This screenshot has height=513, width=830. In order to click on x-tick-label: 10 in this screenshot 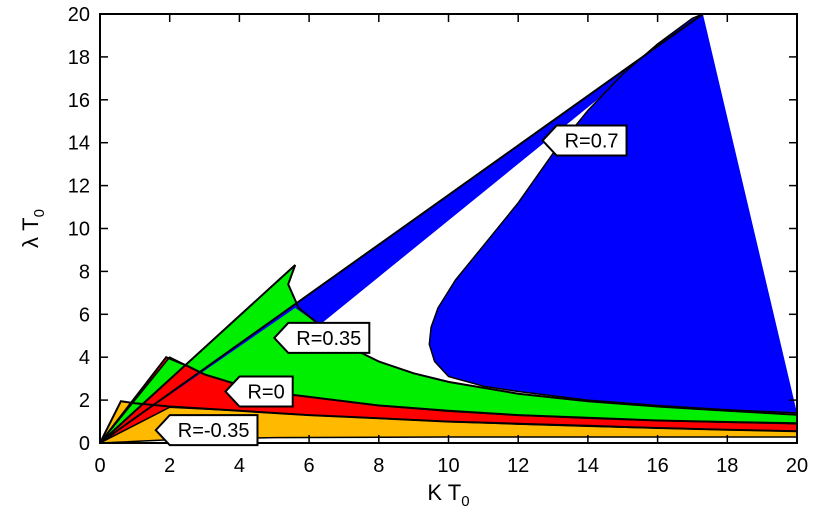, I will do `click(448, 466)`.